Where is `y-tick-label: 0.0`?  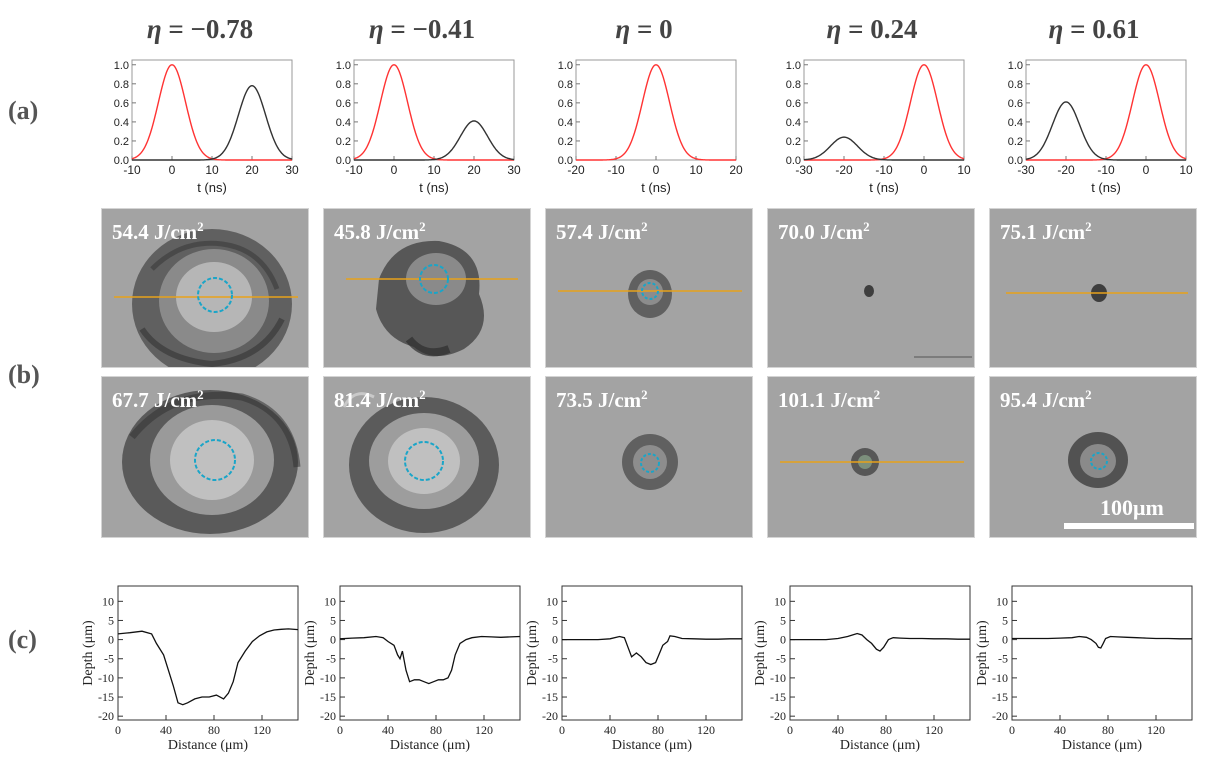
y-tick-label: 0.0 is located at coordinates (121, 161).